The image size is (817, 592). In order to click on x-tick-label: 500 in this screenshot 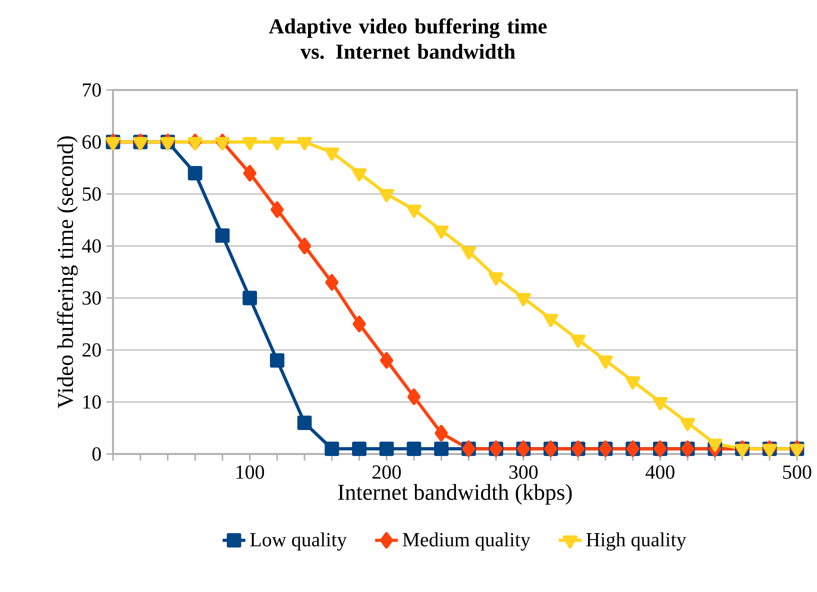, I will do `click(797, 472)`.